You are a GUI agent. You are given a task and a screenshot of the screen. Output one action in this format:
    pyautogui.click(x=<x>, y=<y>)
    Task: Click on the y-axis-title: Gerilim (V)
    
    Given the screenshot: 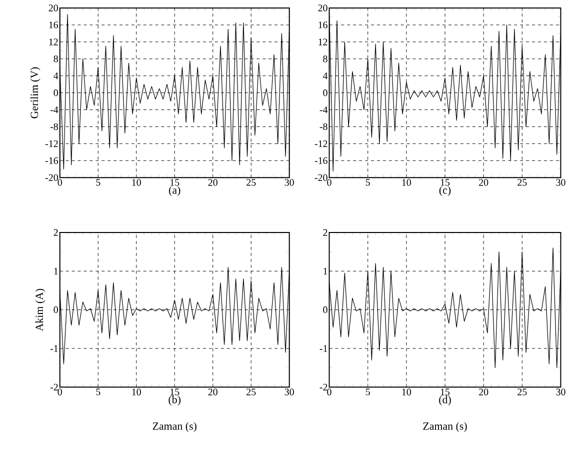 What is the action you would take?
    pyautogui.click(x=35, y=92)
    